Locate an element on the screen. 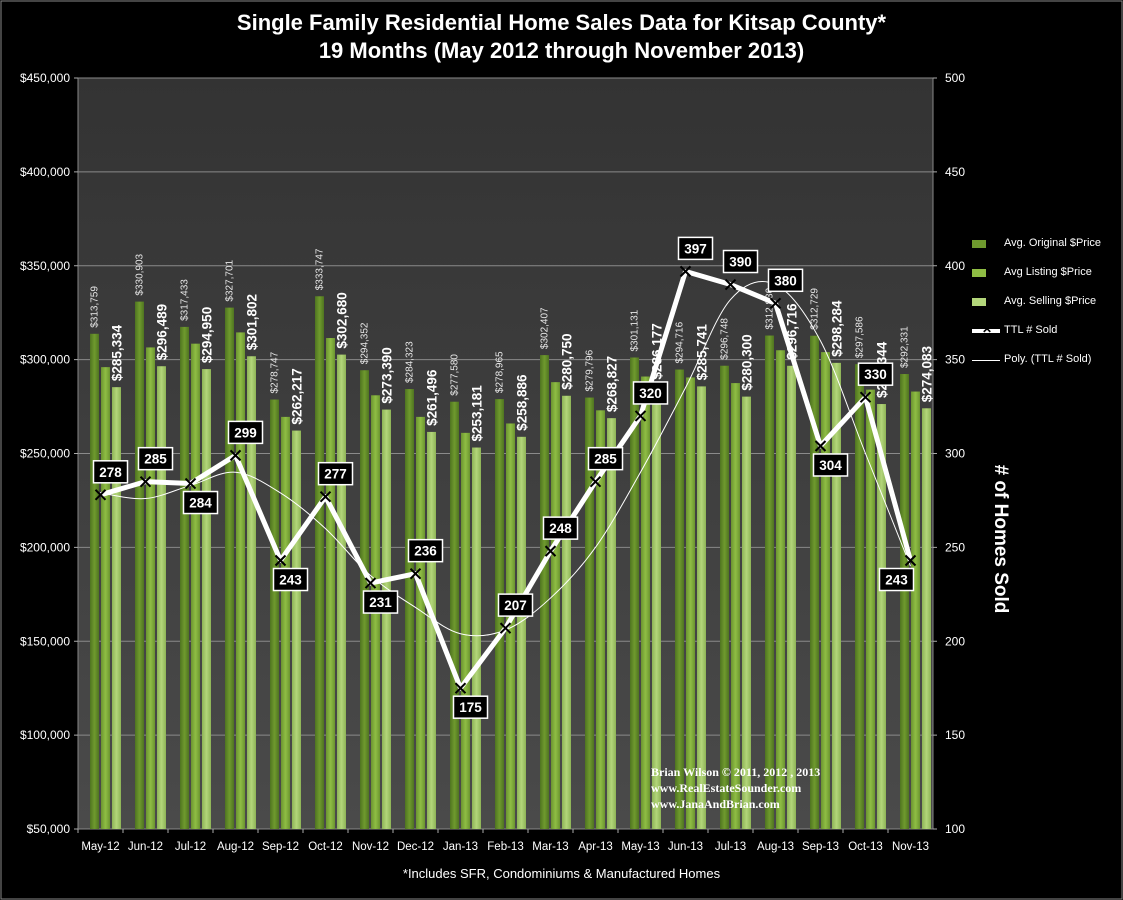 The width and height of the screenshot is (1123, 900). y2-tick-label: 250 is located at coordinates (955, 547).